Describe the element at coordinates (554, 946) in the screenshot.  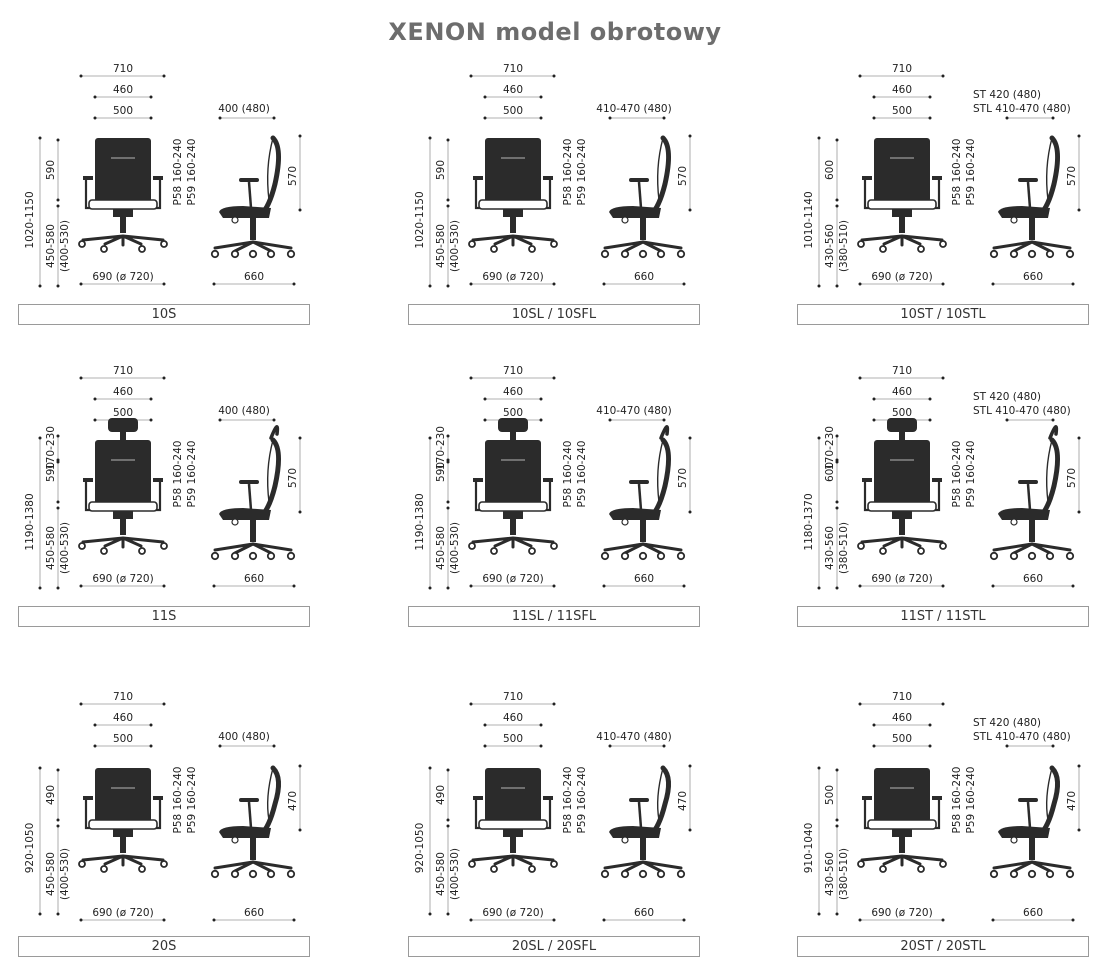
I see `model-label: 20SL / 20SFL` at that location.